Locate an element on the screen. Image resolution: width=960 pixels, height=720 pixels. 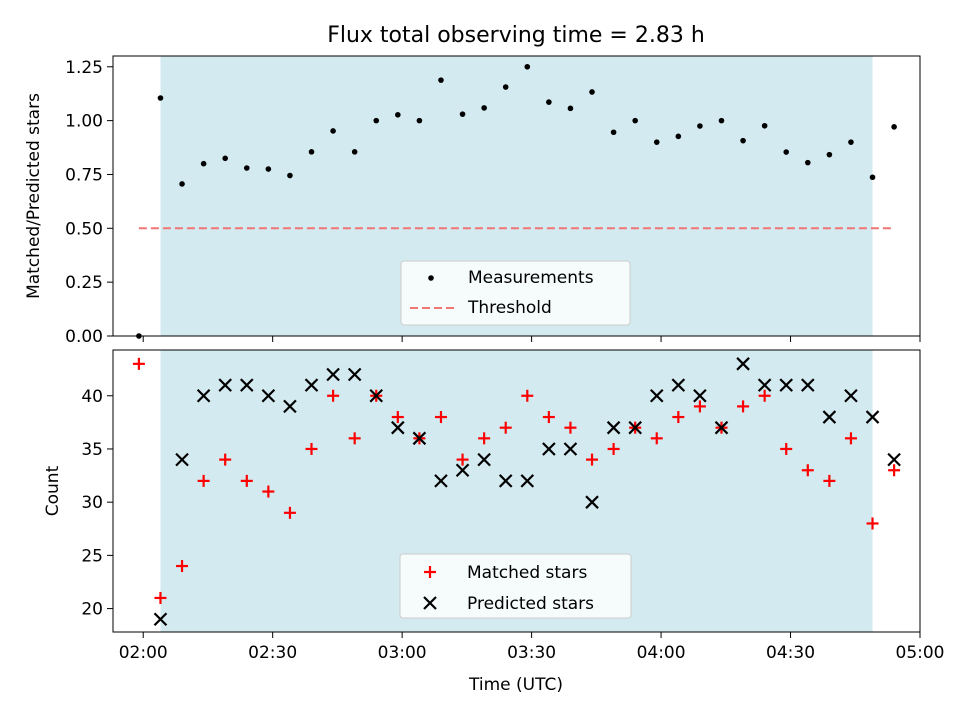
count-legend: Matched stars Predicted stars is located at coordinates (515, 586).